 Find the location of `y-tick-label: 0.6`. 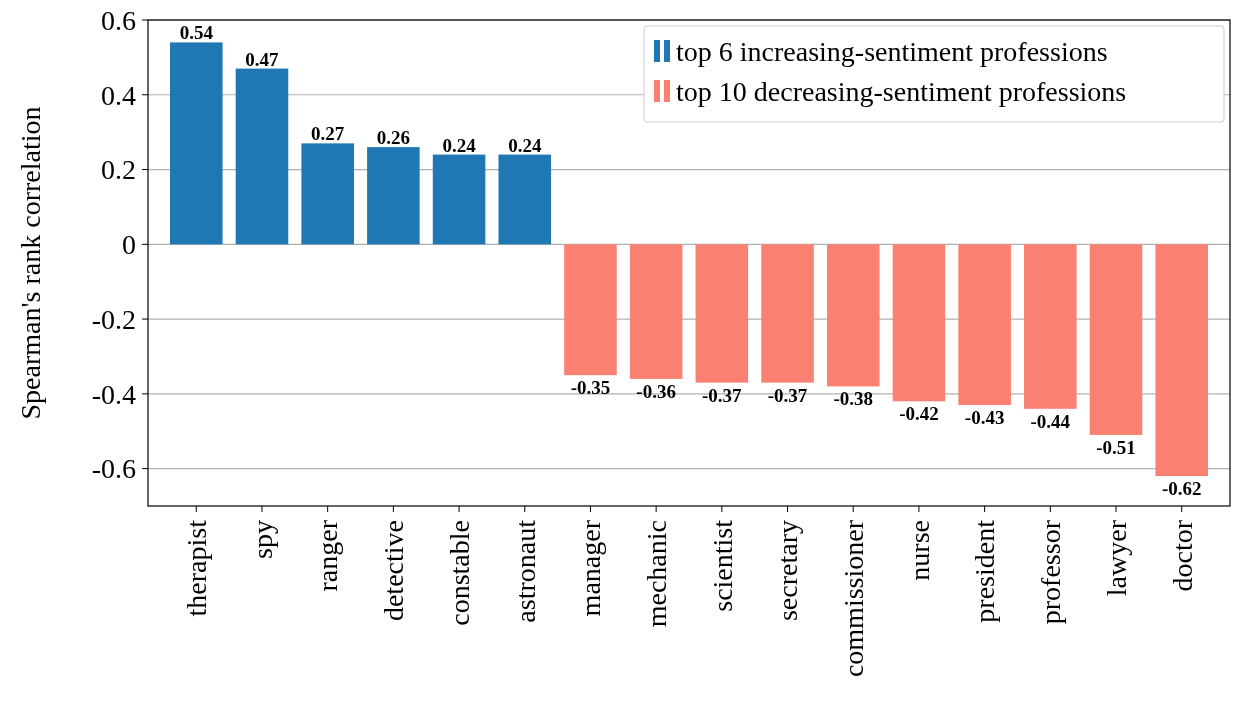

y-tick-label: 0.6 is located at coordinates (118, 20).